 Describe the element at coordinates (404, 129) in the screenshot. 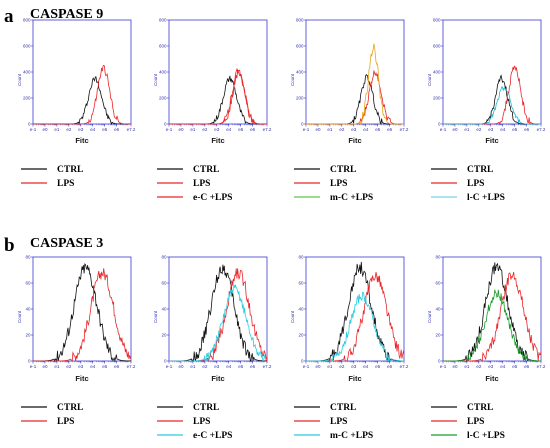

I see `x-tick-label: e7.2` at that location.